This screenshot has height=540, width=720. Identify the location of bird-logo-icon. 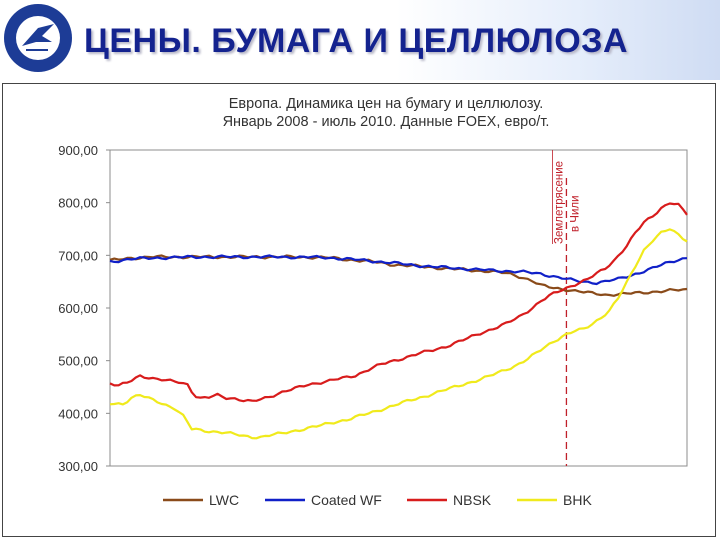
(38, 38).